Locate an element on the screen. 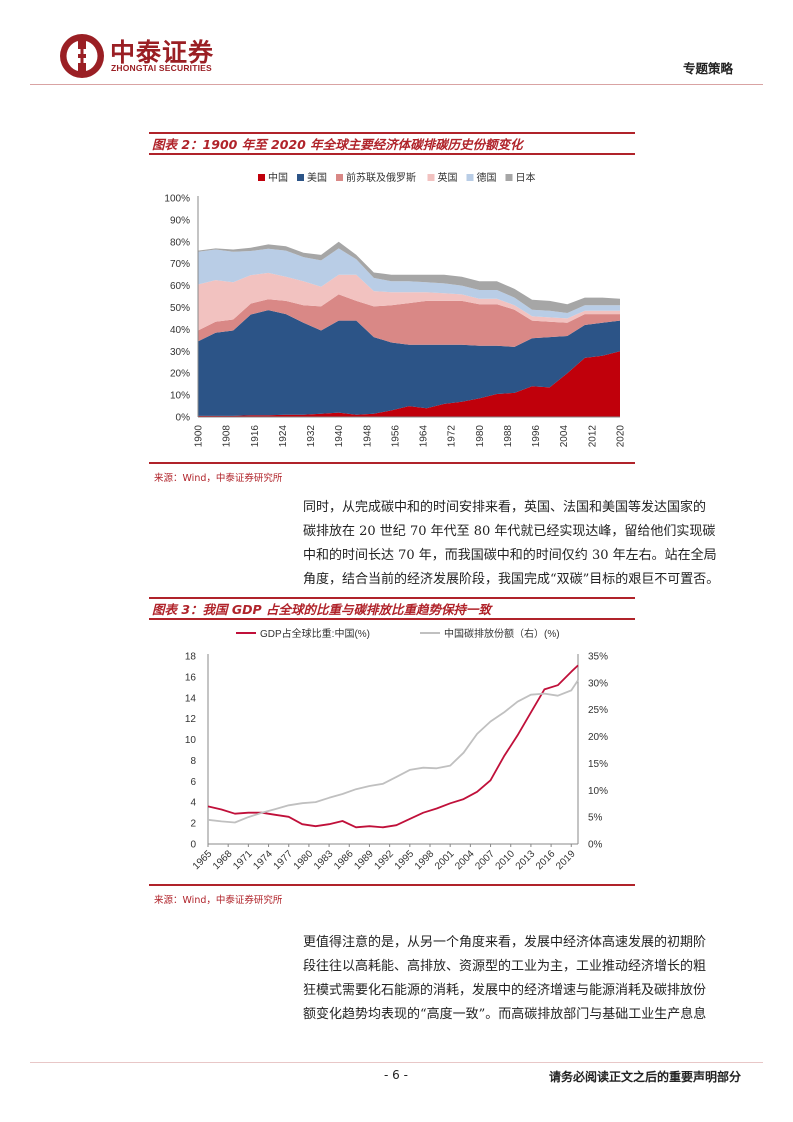 The height and width of the screenshot is (1122, 793). x-tick-label: 2013 is located at coordinates (526, 860).